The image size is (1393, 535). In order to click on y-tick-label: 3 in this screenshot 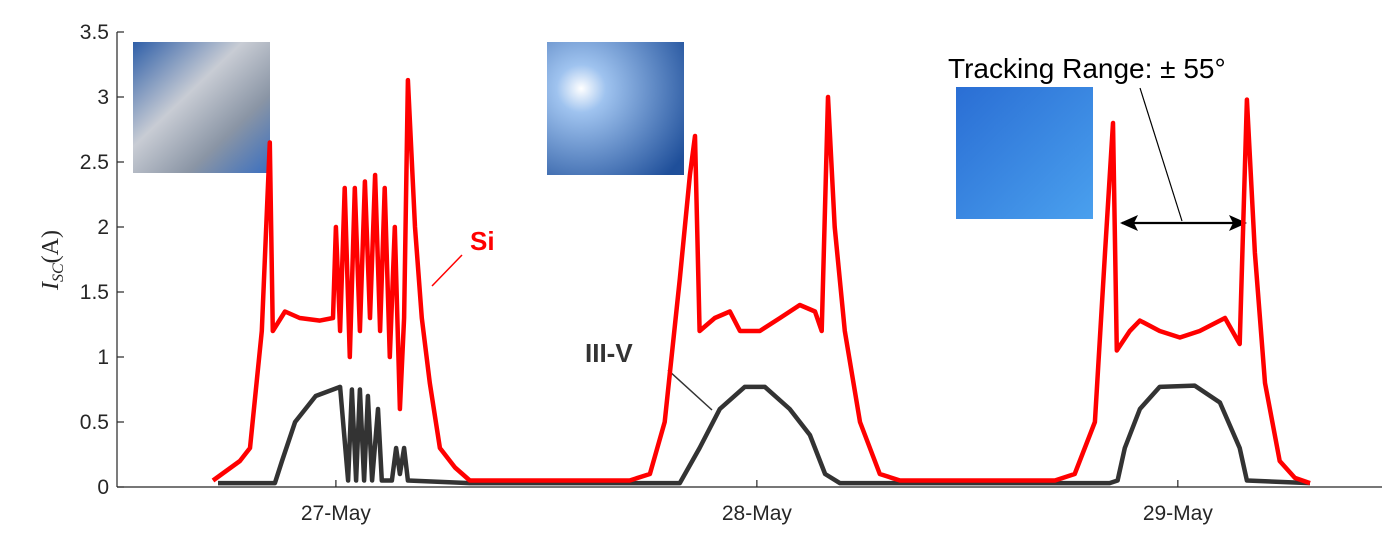, I will do `click(103, 97)`.